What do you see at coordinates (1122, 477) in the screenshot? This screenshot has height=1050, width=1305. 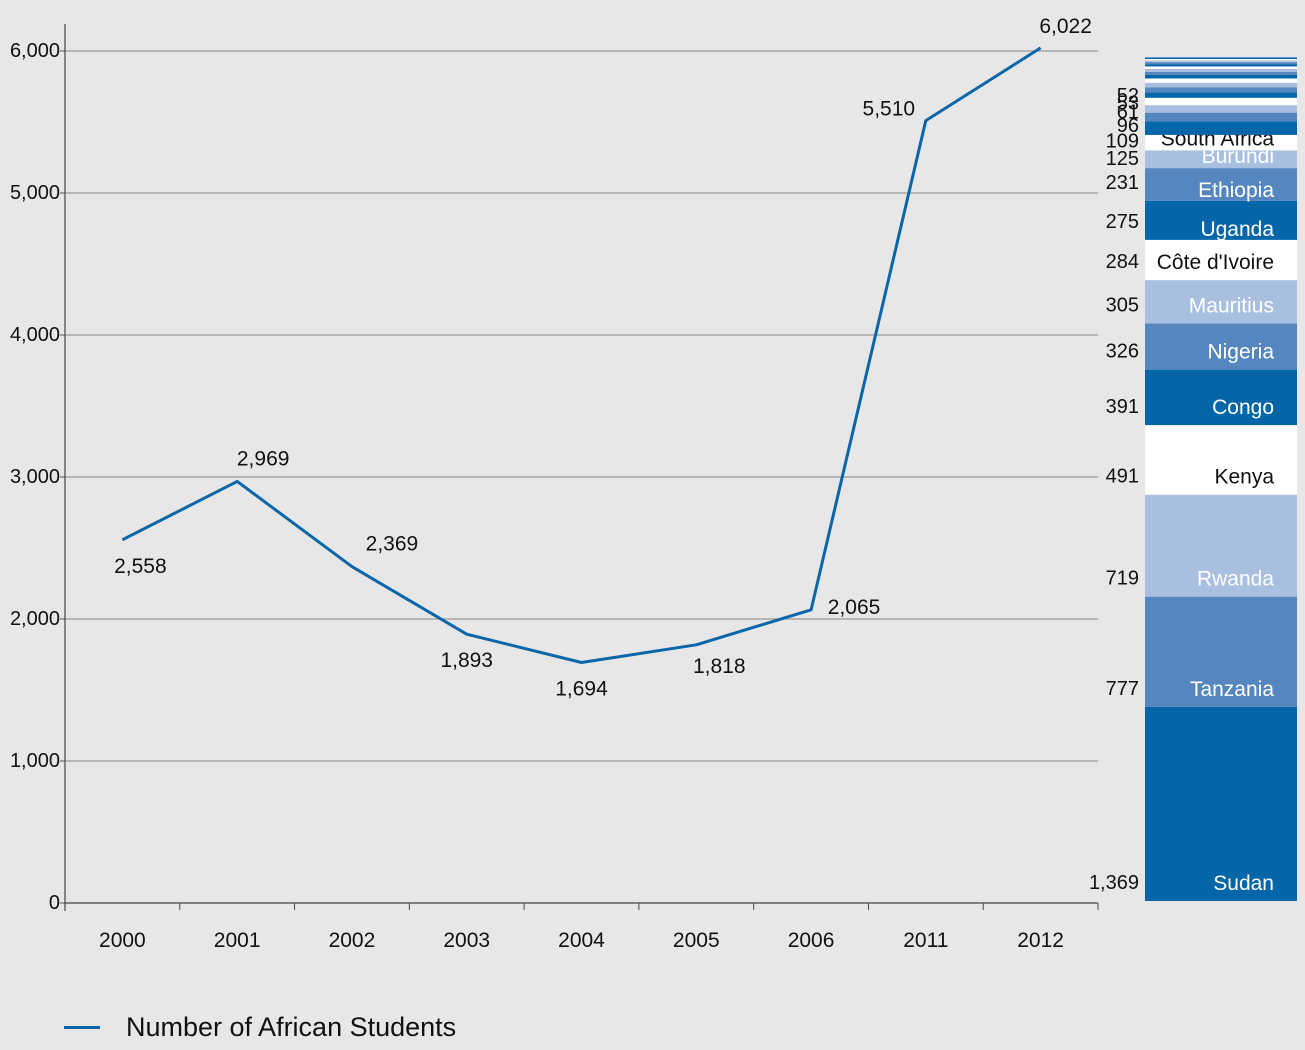 I see `segment-value-label: 491` at bounding box center [1122, 477].